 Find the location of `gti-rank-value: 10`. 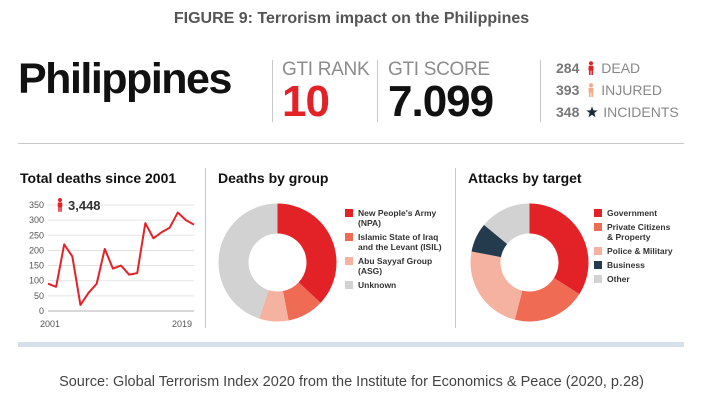

gti-rank-value: 10 is located at coordinates (306, 101).